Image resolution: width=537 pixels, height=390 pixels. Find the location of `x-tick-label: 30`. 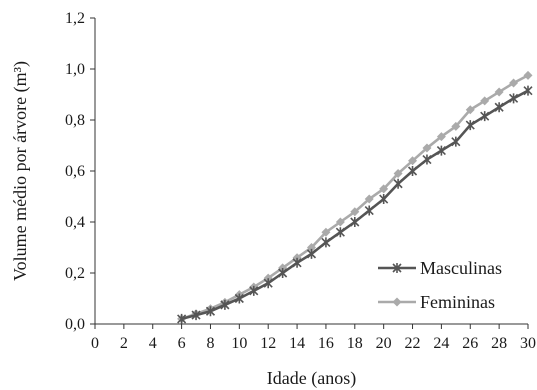

x-tick-label: 30 is located at coordinates (528, 343).